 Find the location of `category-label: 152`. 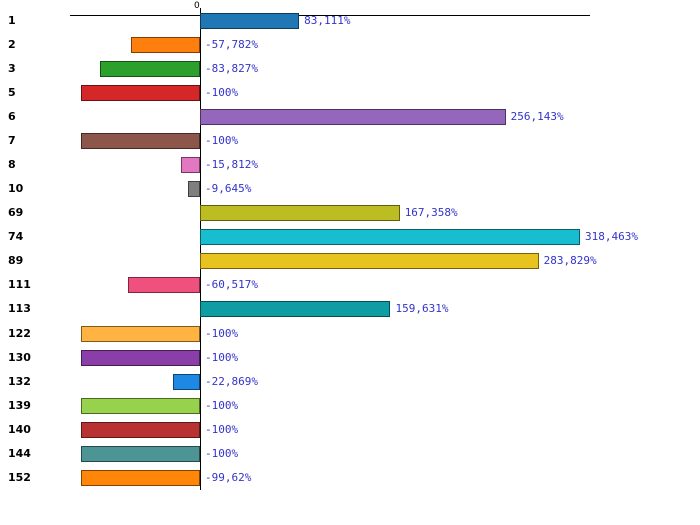

category-label: 152 is located at coordinates (19, 478).